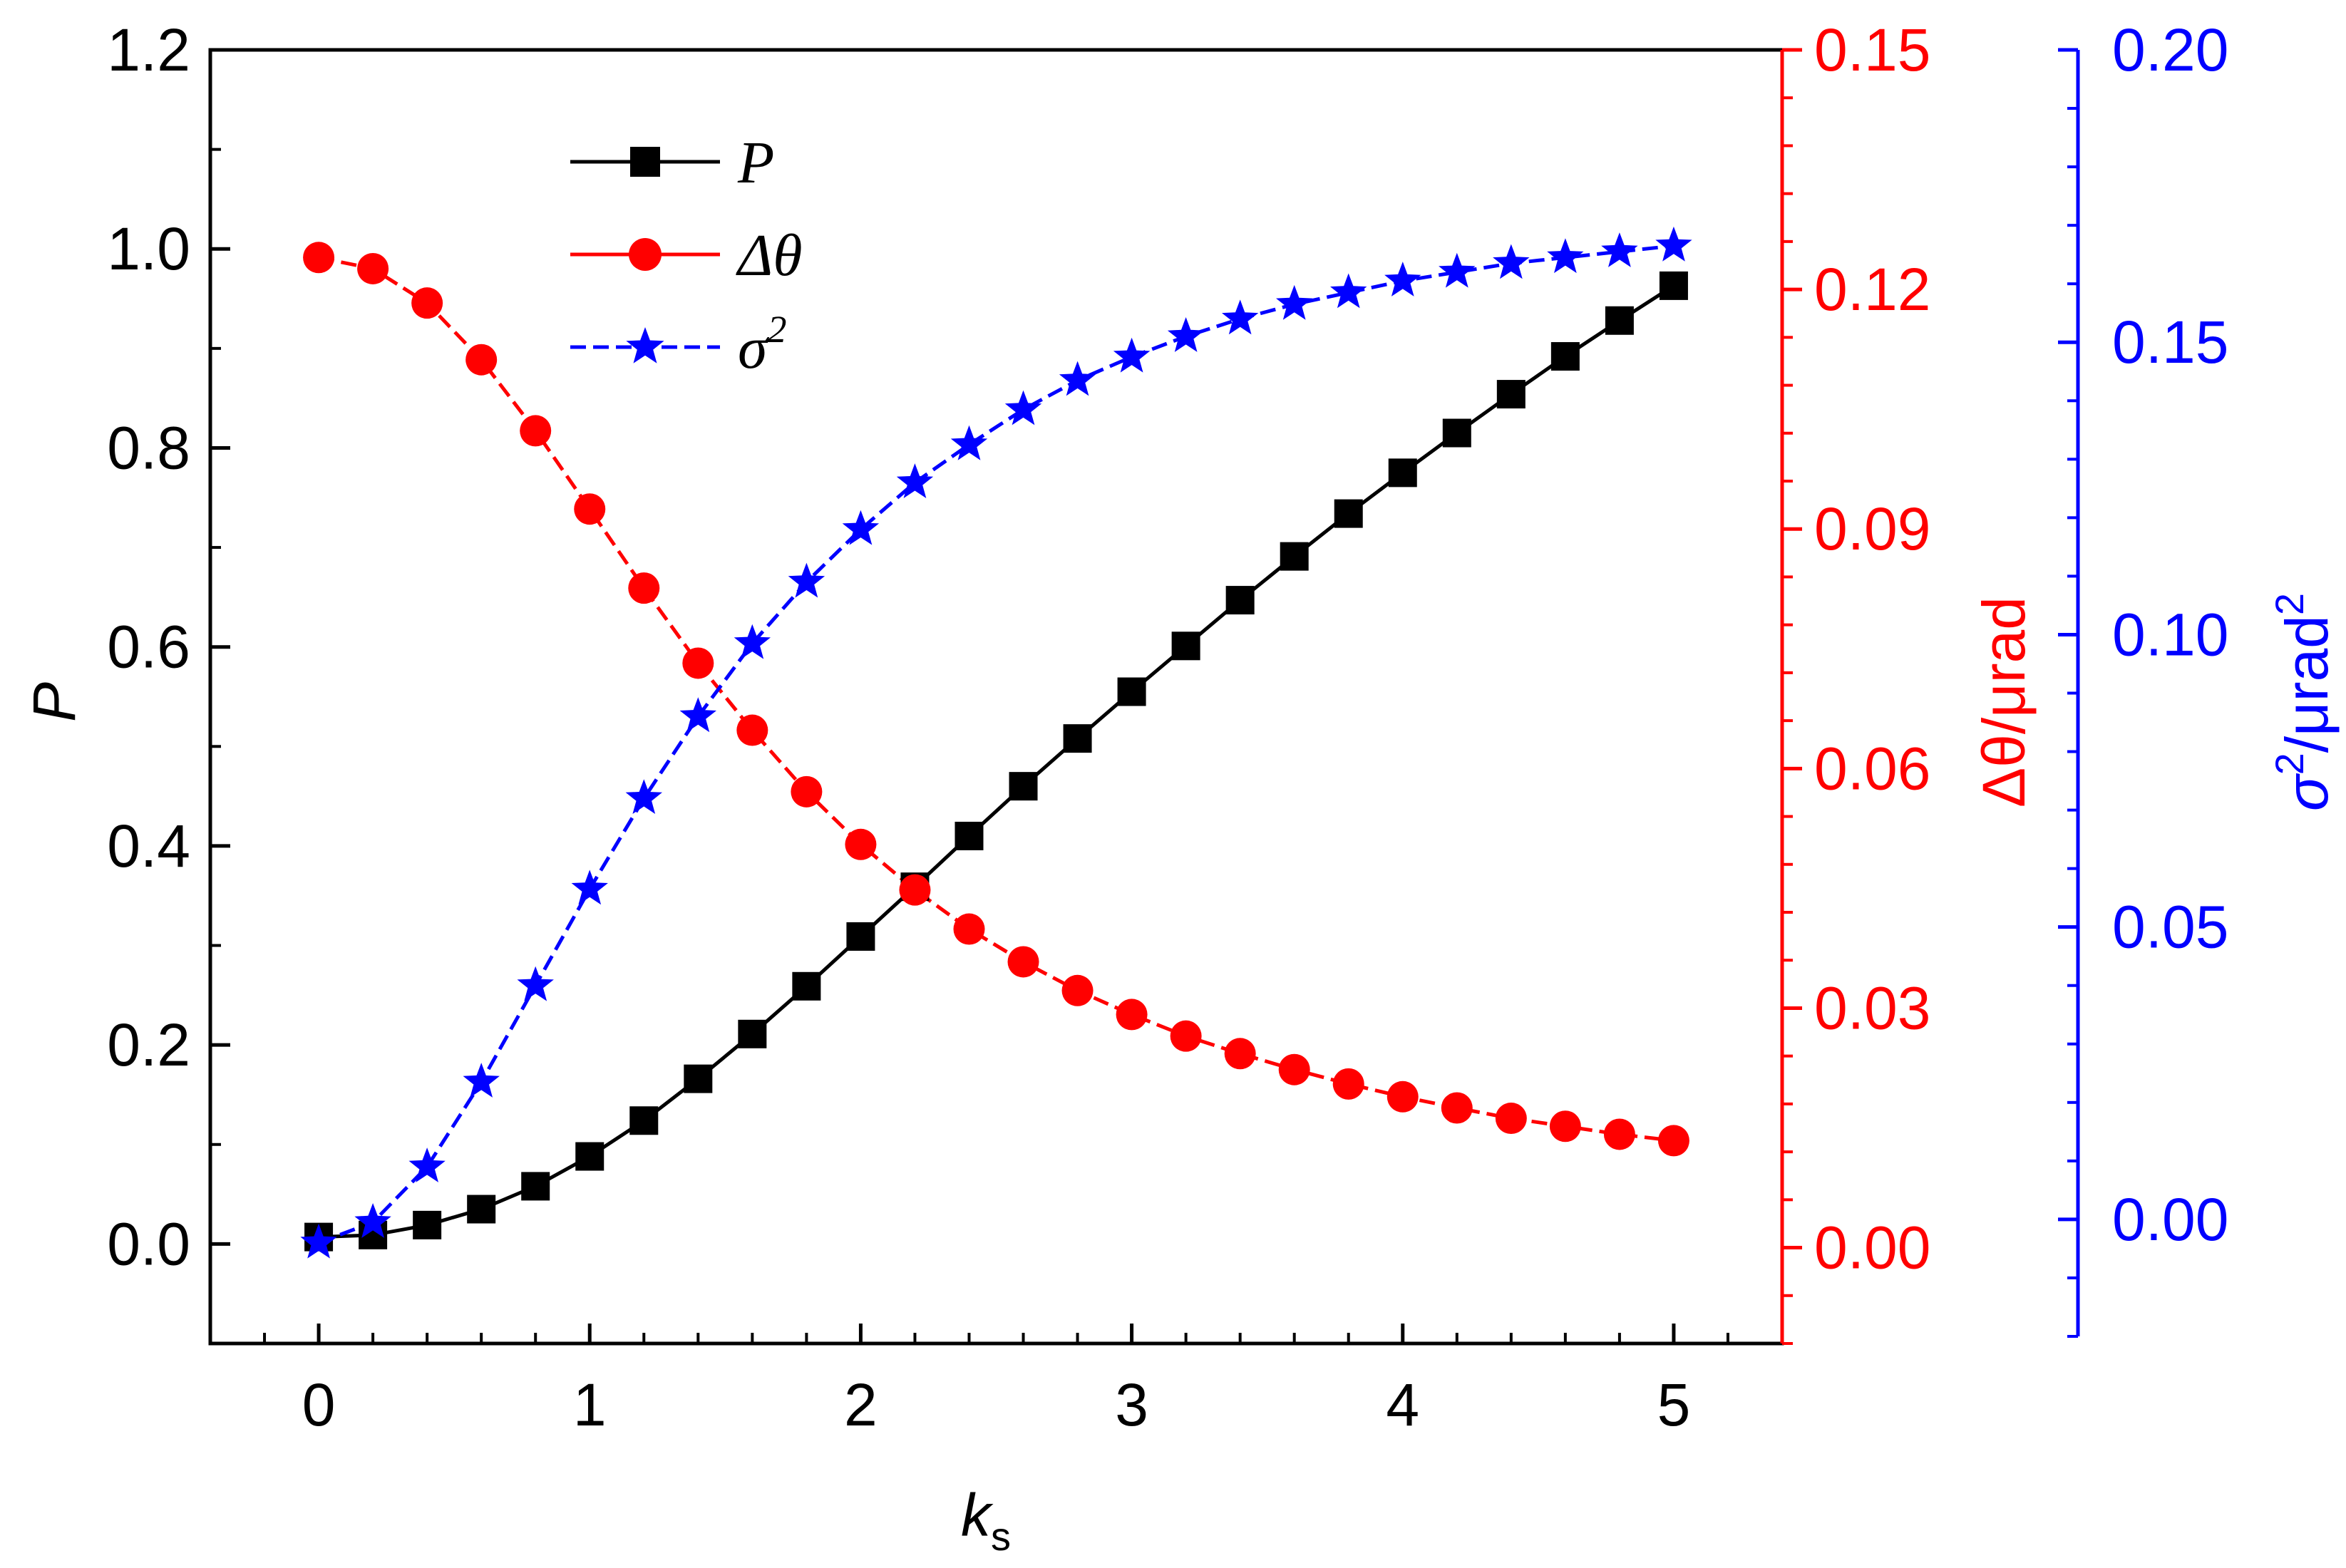 The width and height of the screenshot is (2346, 1568). I want to click on right1-tick-label: 0.00, so click(1872, 1248).